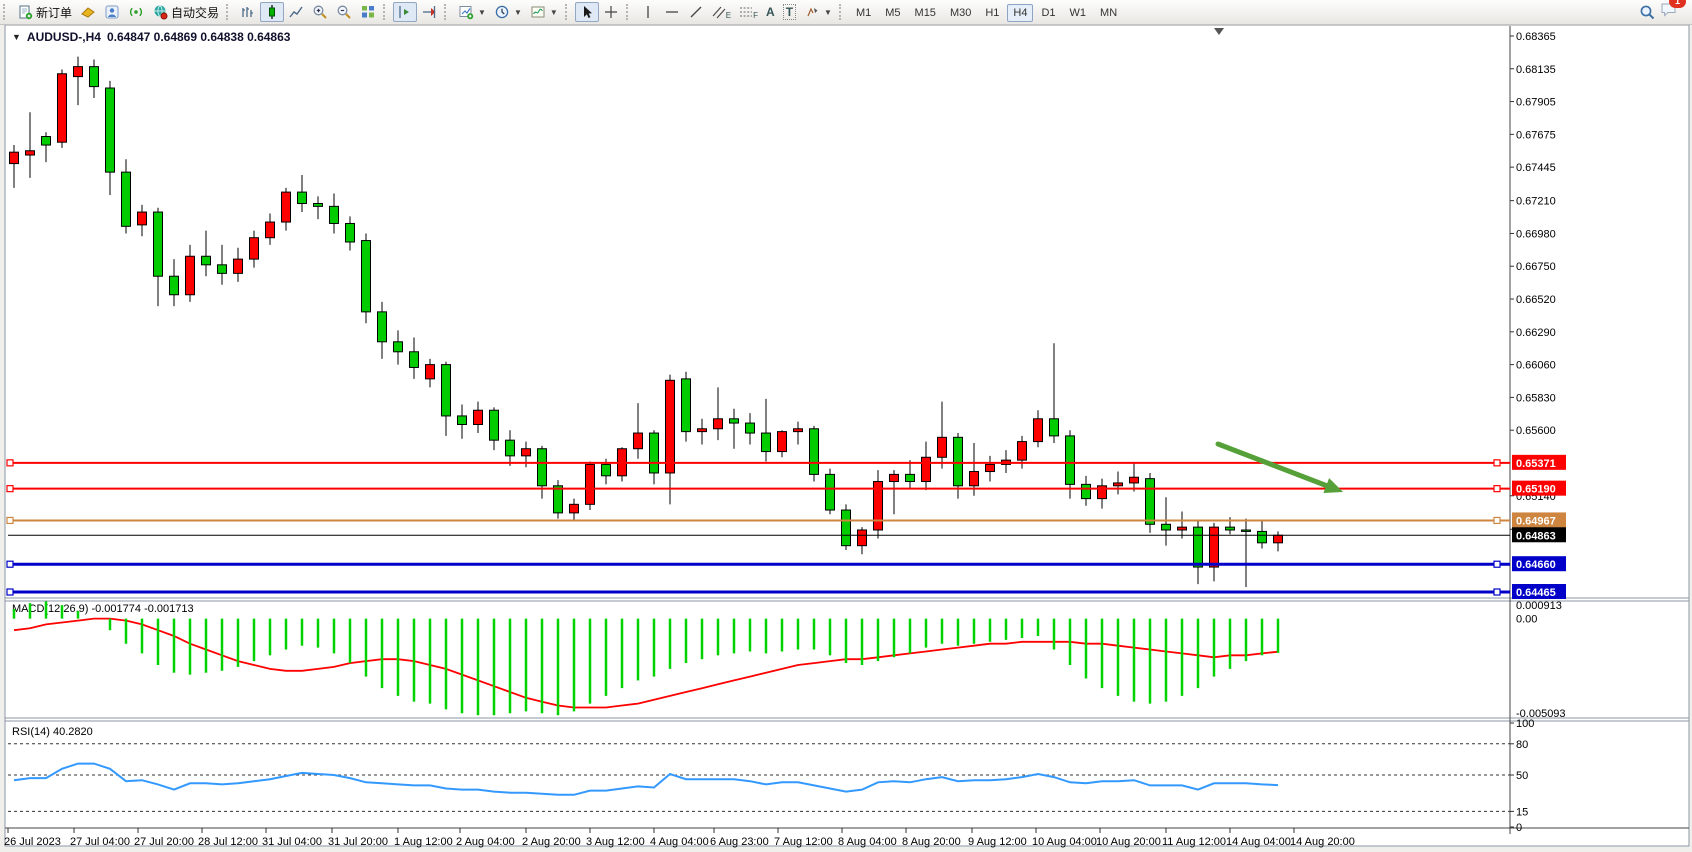  Describe the element at coordinates (482, 12) in the screenshot. I see `indicators-caret: ▼` at that location.